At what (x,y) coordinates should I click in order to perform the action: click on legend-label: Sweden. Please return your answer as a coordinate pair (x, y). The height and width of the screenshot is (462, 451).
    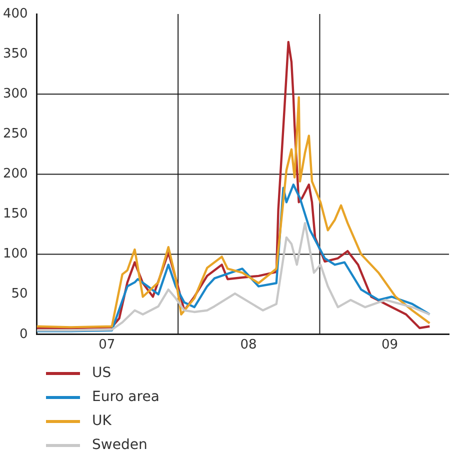
    Looking at the image, I should click on (120, 445).